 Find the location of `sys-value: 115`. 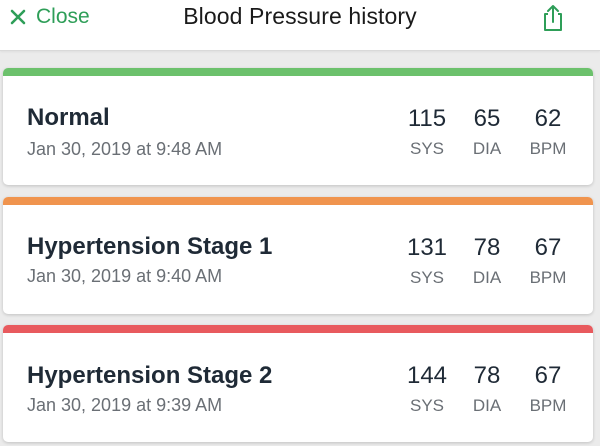

sys-value: 115 is located at coordinates (427, 118).